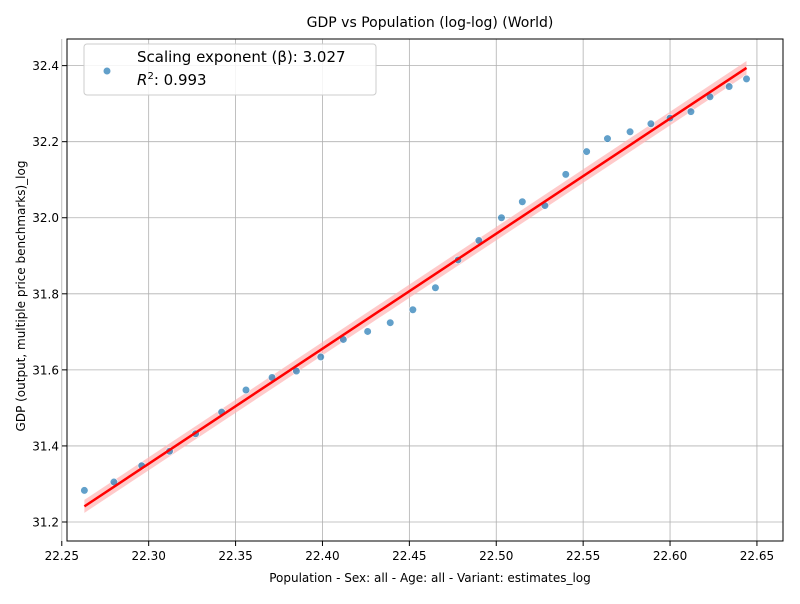 The image size is (800, 604). What do you see at coordinates (150, 76) in the screenshot?
I see `legend-r2-sup: 2` at bounding box center [150, 76].